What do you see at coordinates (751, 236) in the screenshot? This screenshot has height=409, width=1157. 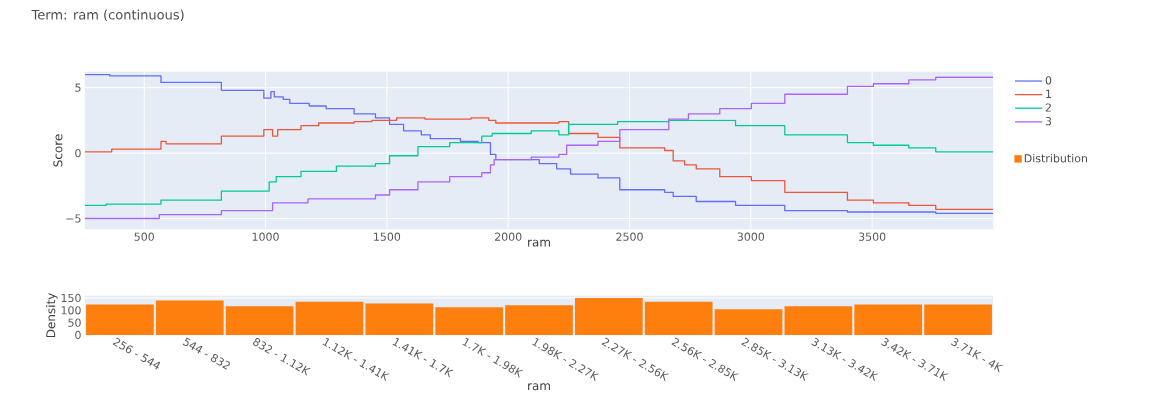 I see `x-tick-label: 3000` at bounding box center [751, 236].